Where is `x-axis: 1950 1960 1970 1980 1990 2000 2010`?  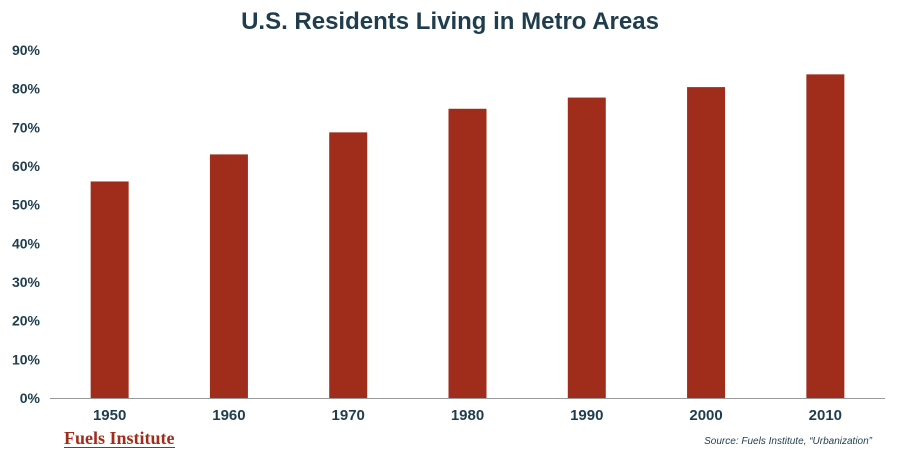 x-axis: 1950 1960 1970 1980 1990 2000 2010 is located at coordinates (467, 415).